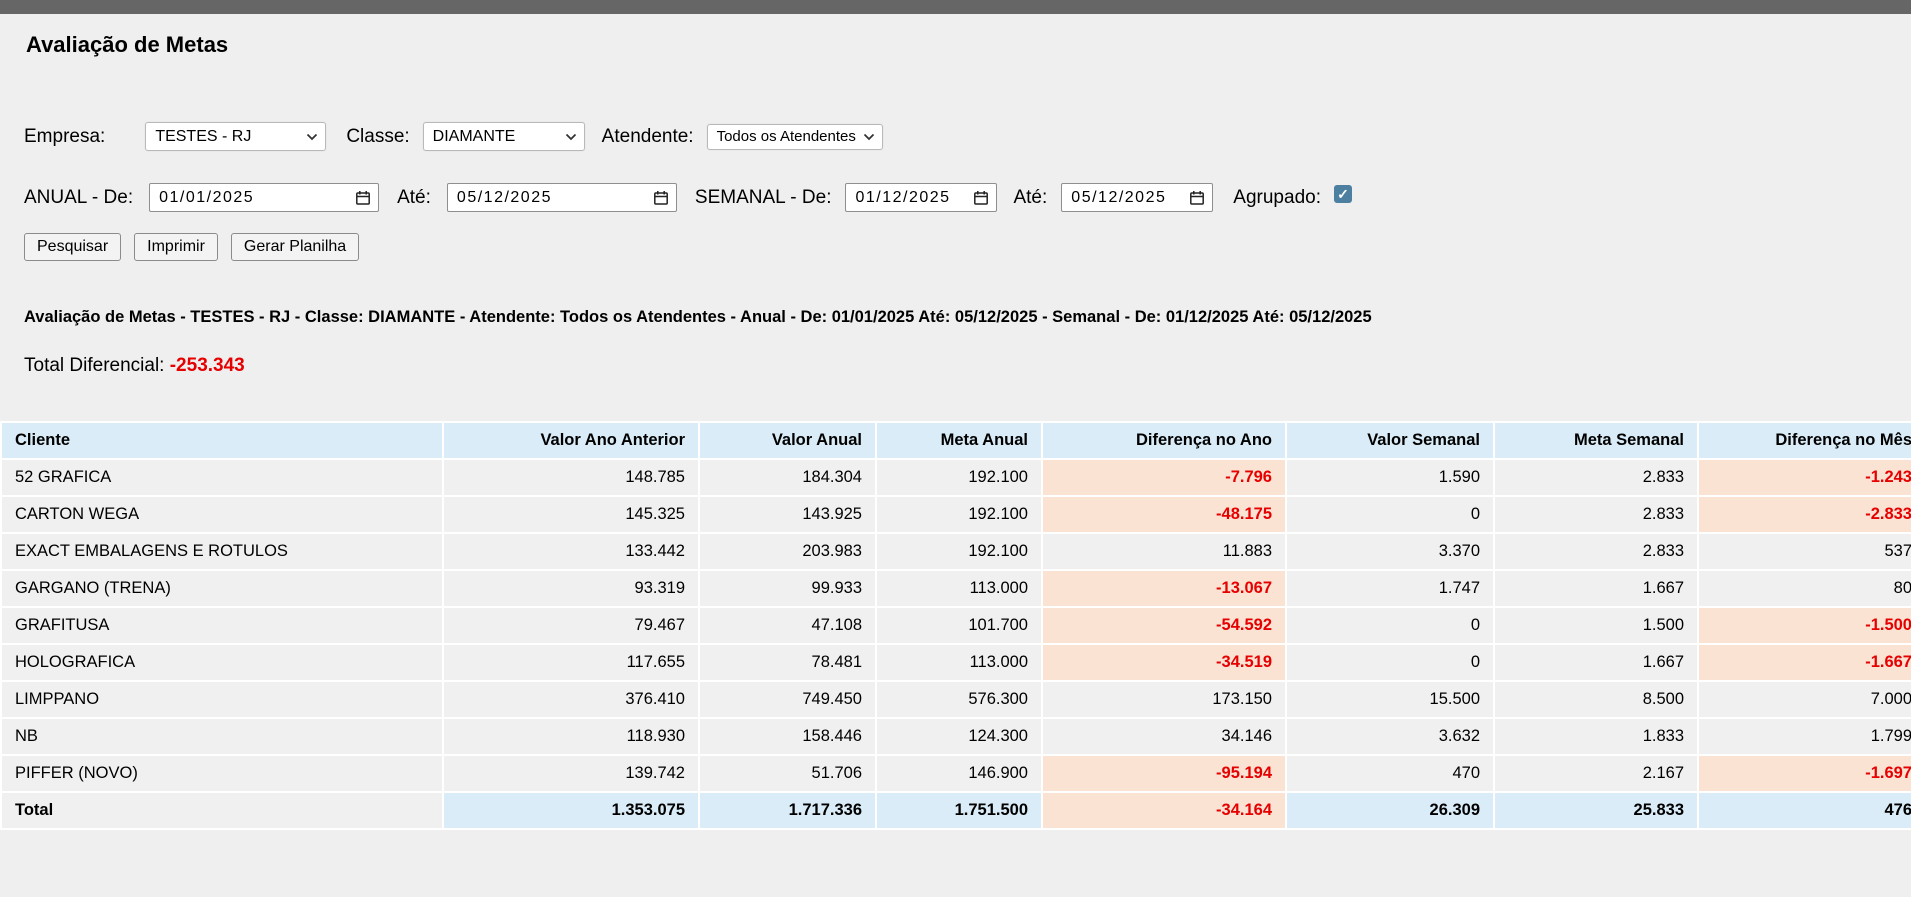  What do you see at coordinates (127, 44) in the screenshot?
I see `page-title: Avaliação de Metas` at bounding box center [127, 44].